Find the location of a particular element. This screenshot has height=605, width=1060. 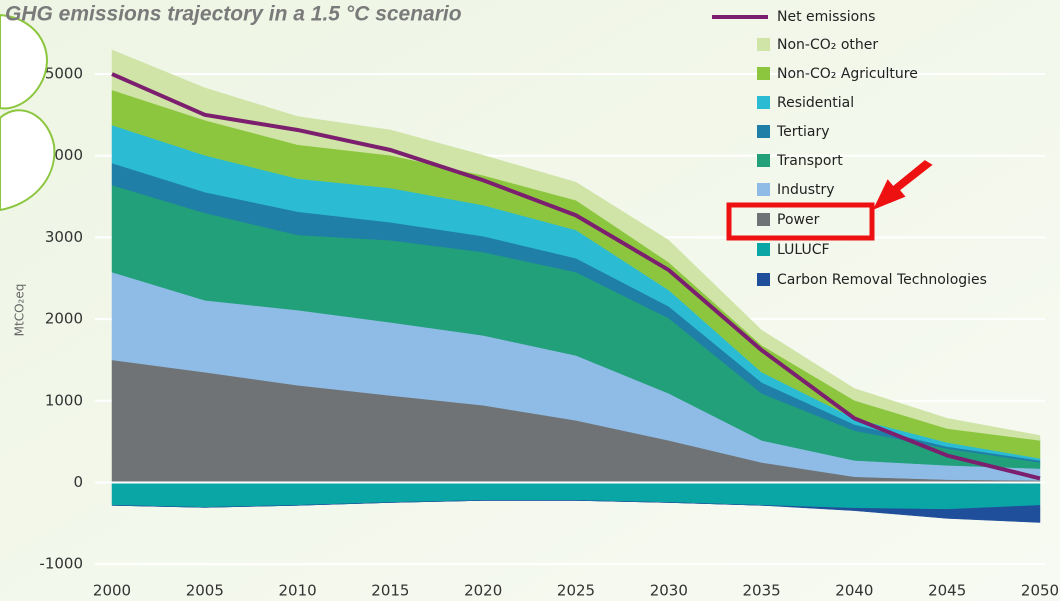

legend-label: Power is located at coordinates (798, 220).